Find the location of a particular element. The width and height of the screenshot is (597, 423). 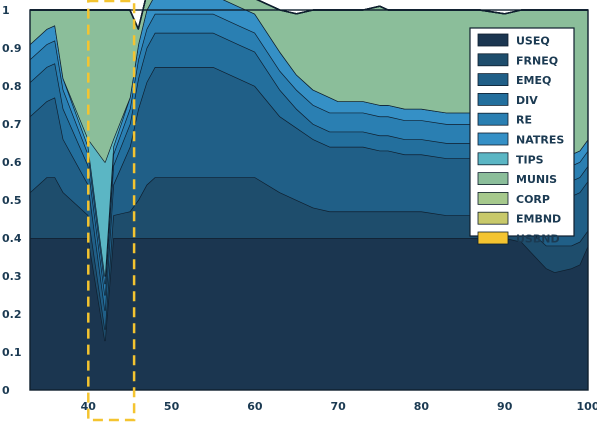

legend-label-useq: USEQ is located at coordinates (533, 41).